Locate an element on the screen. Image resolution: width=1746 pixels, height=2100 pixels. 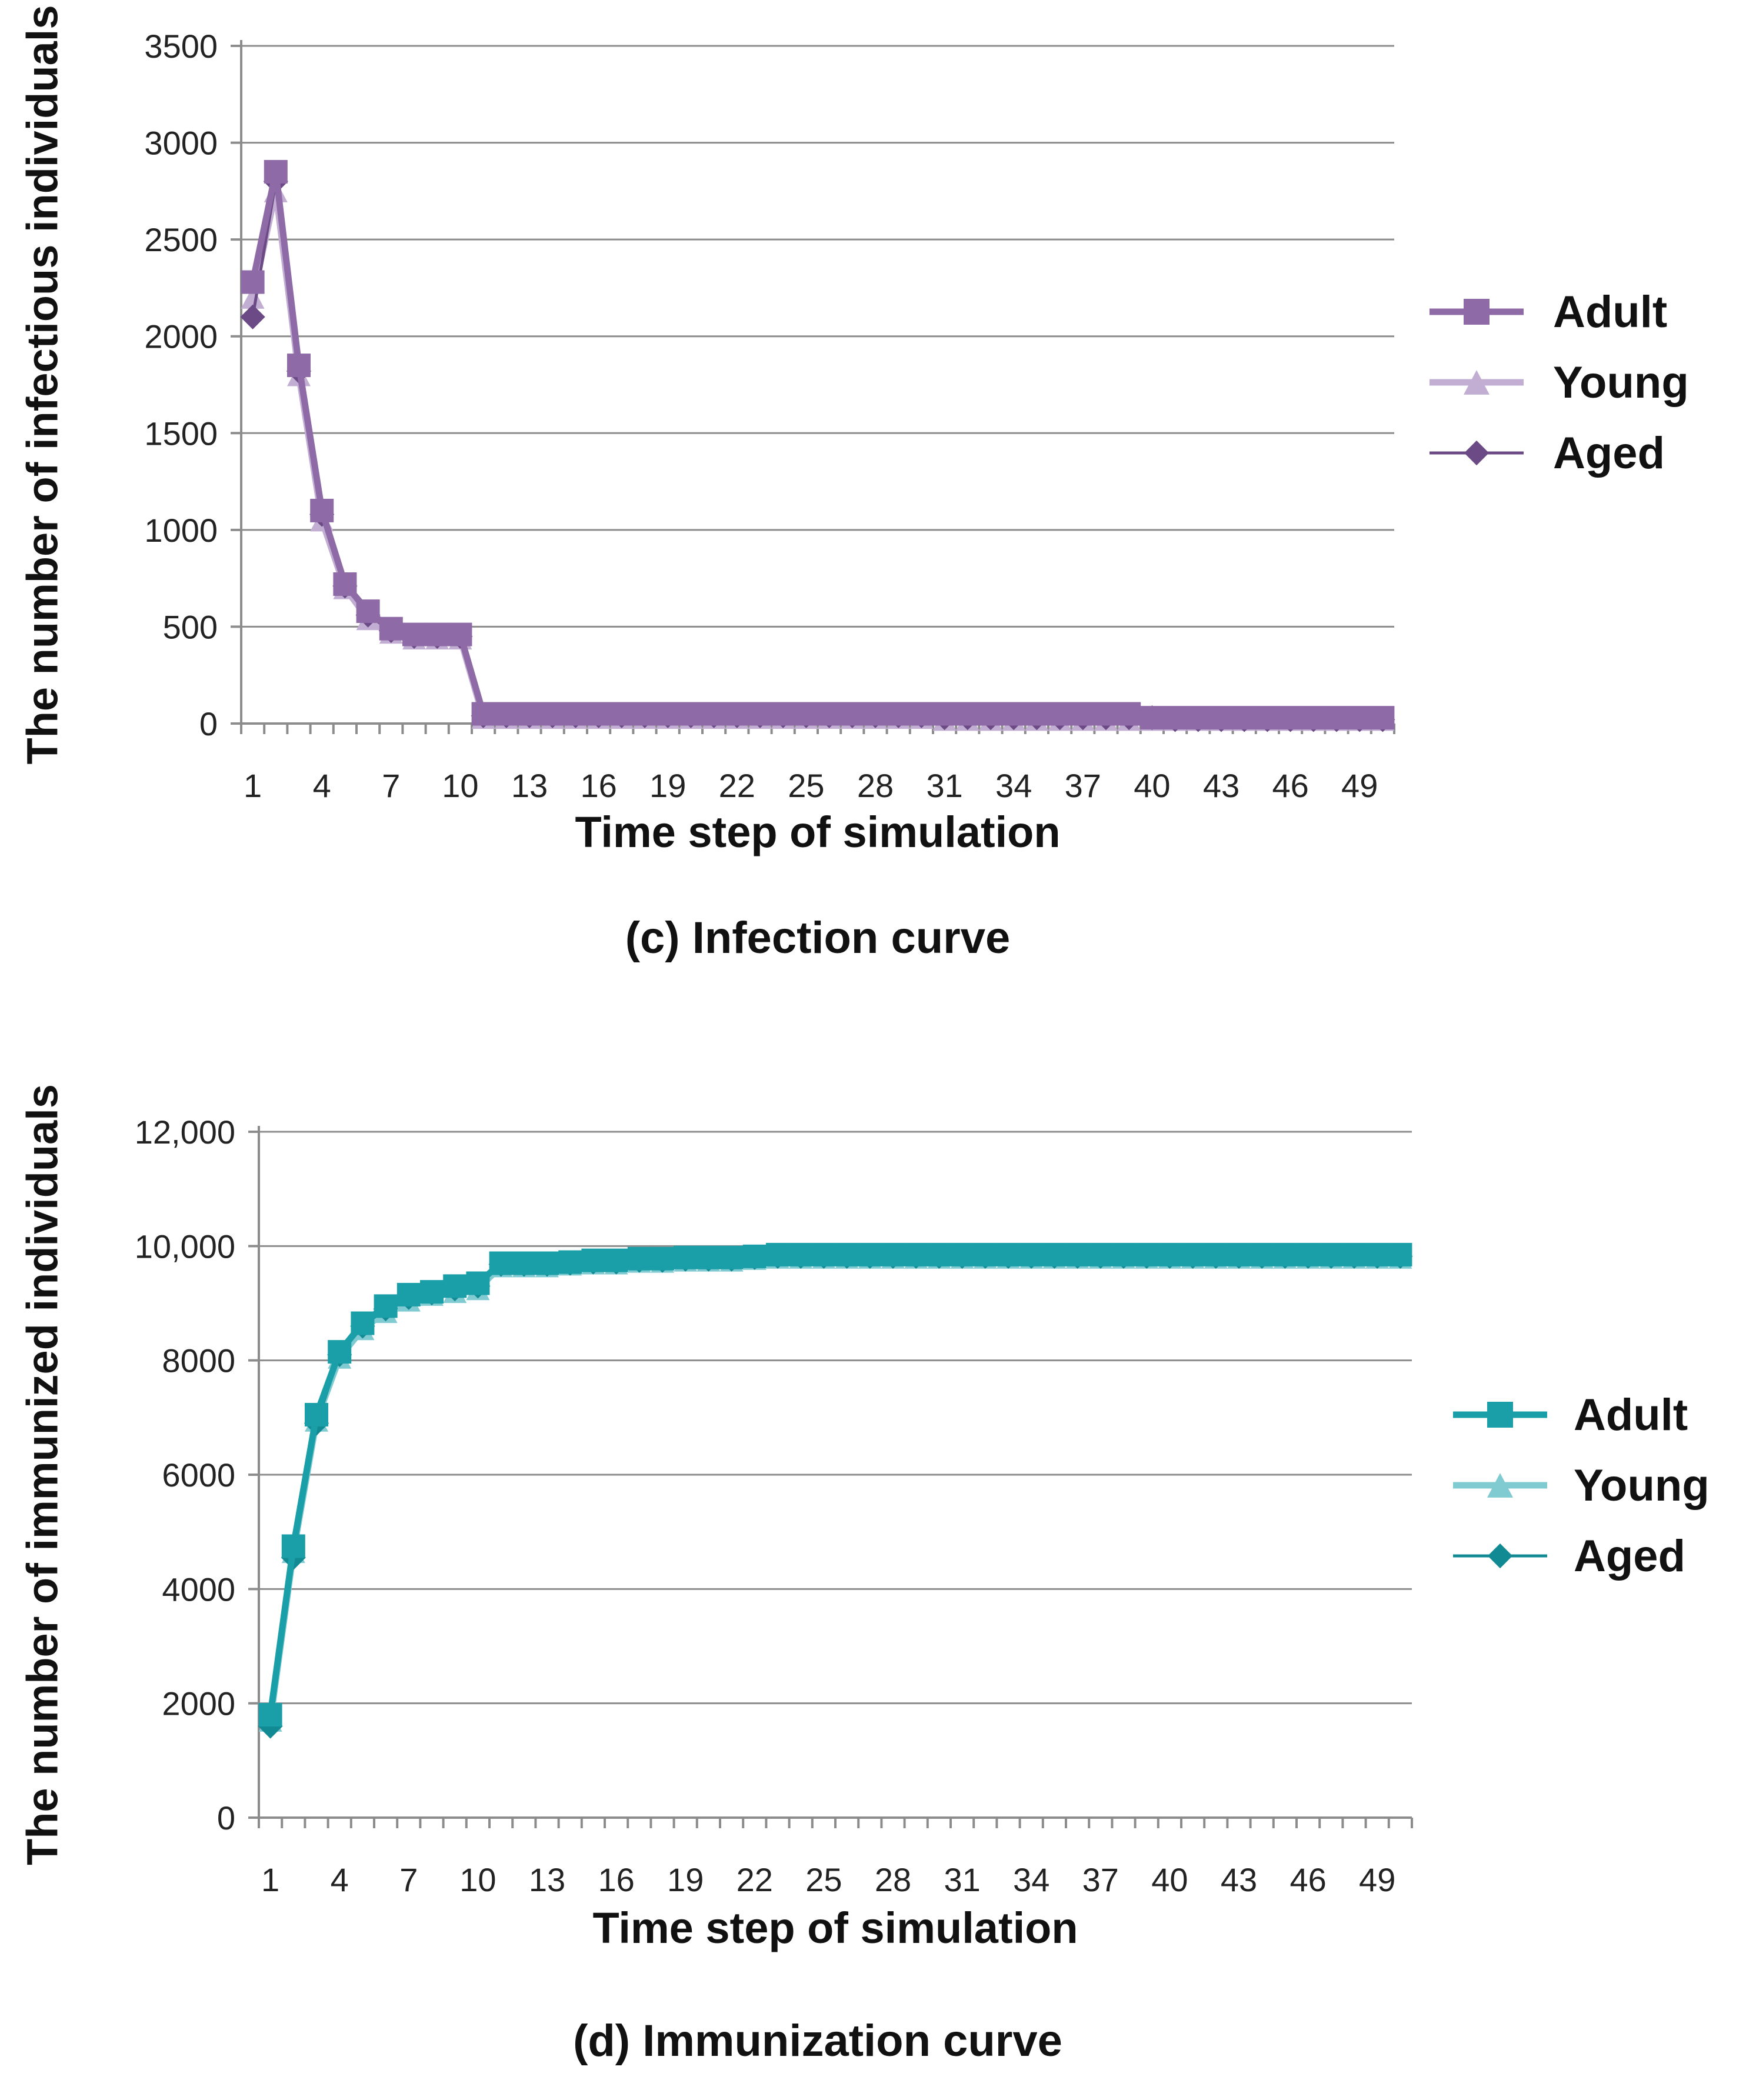
x-tick-label: 46 is located at coordinates (1290, 785).